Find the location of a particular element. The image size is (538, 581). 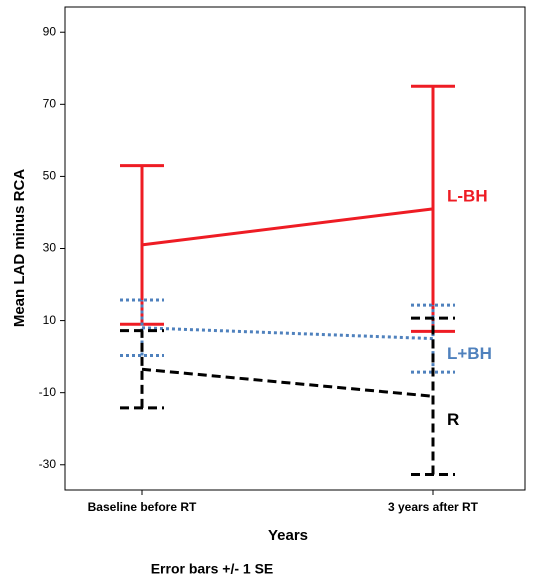

y-tick-label: -10 is located at coordinates (48, 392).